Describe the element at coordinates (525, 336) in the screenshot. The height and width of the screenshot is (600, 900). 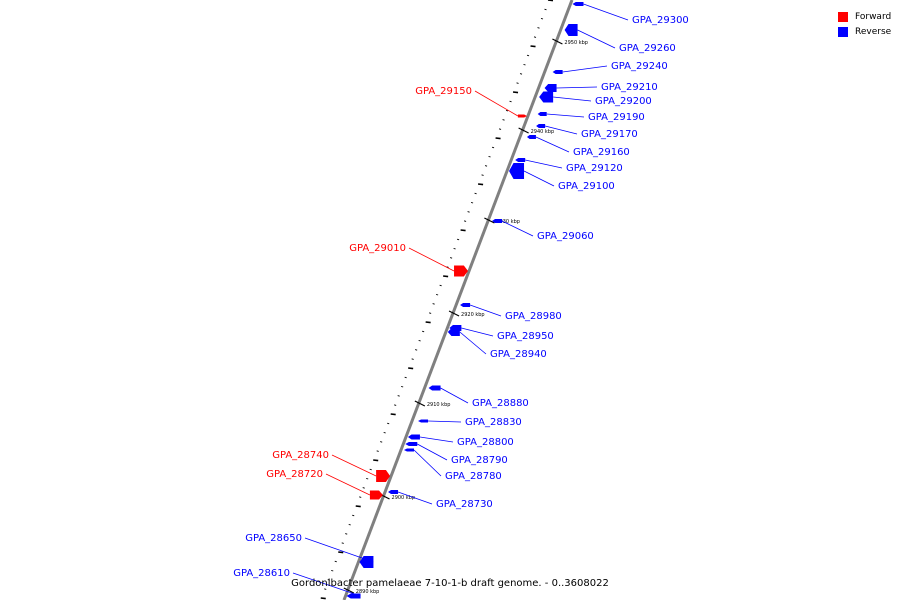
I see `gene-label-gpa-28950: GPA_28950` at that location.